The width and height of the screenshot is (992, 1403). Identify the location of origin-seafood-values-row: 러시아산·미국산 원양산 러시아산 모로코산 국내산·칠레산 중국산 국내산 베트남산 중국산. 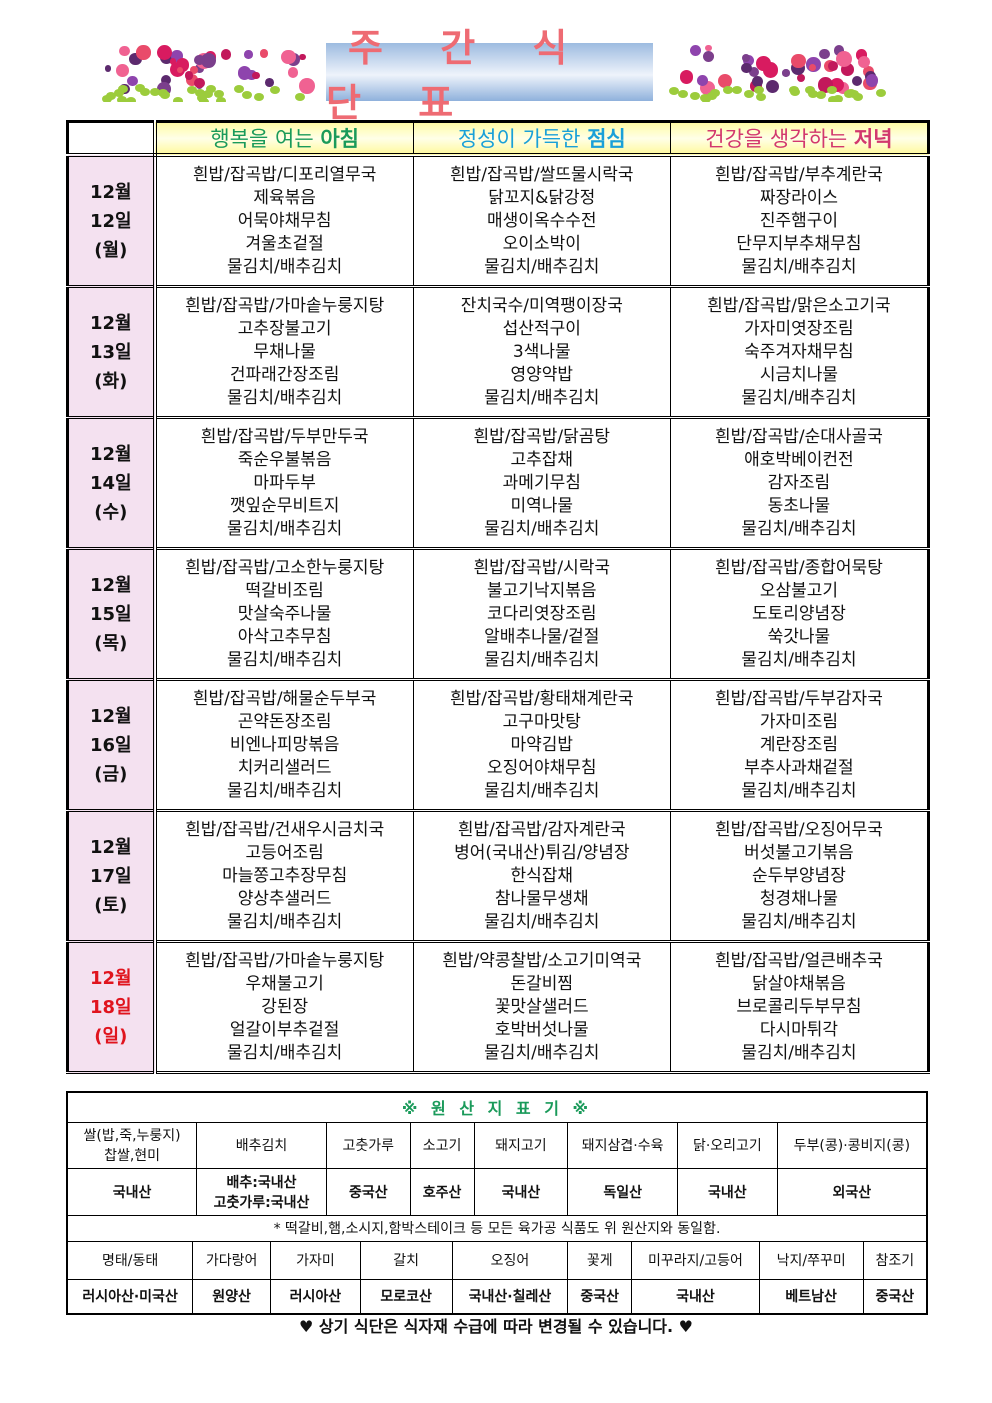
(497, 1296).